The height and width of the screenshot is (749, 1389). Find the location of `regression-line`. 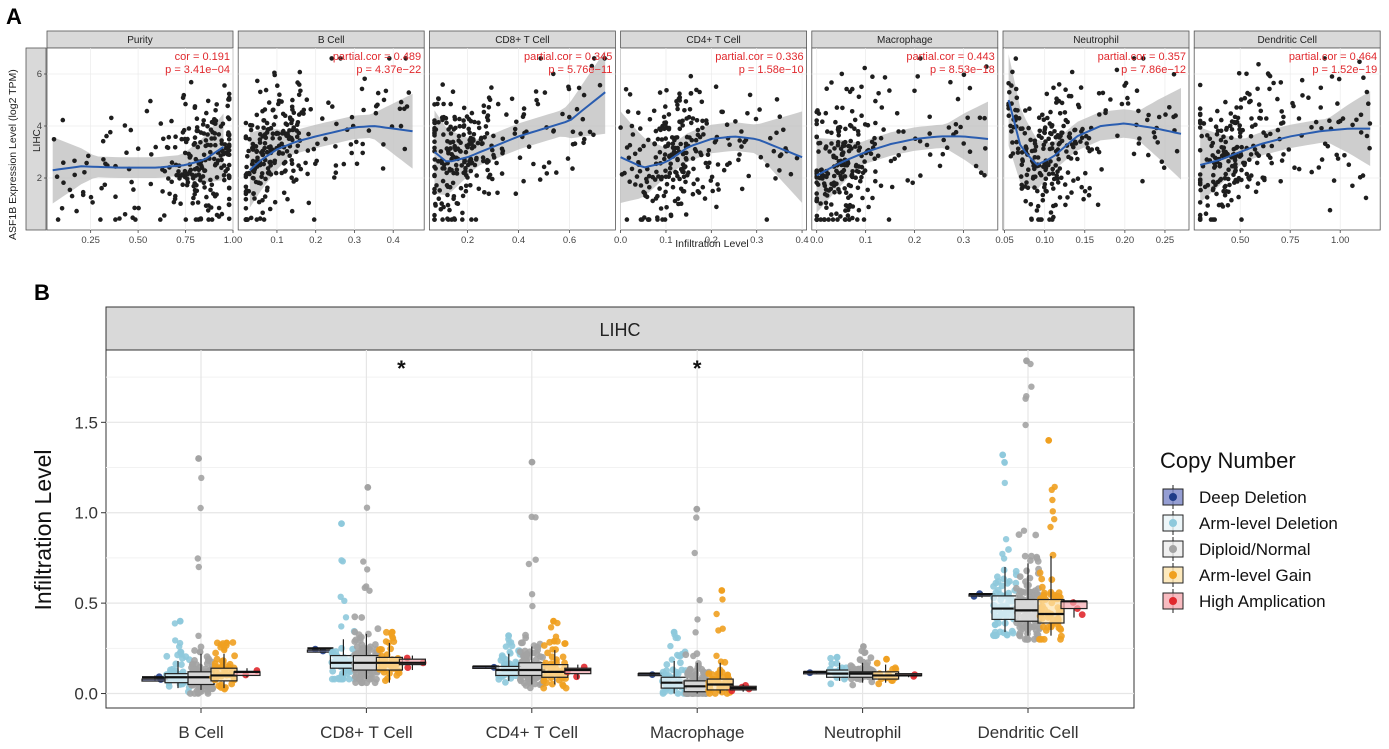

regression-line is located at coordinates (138, 158).